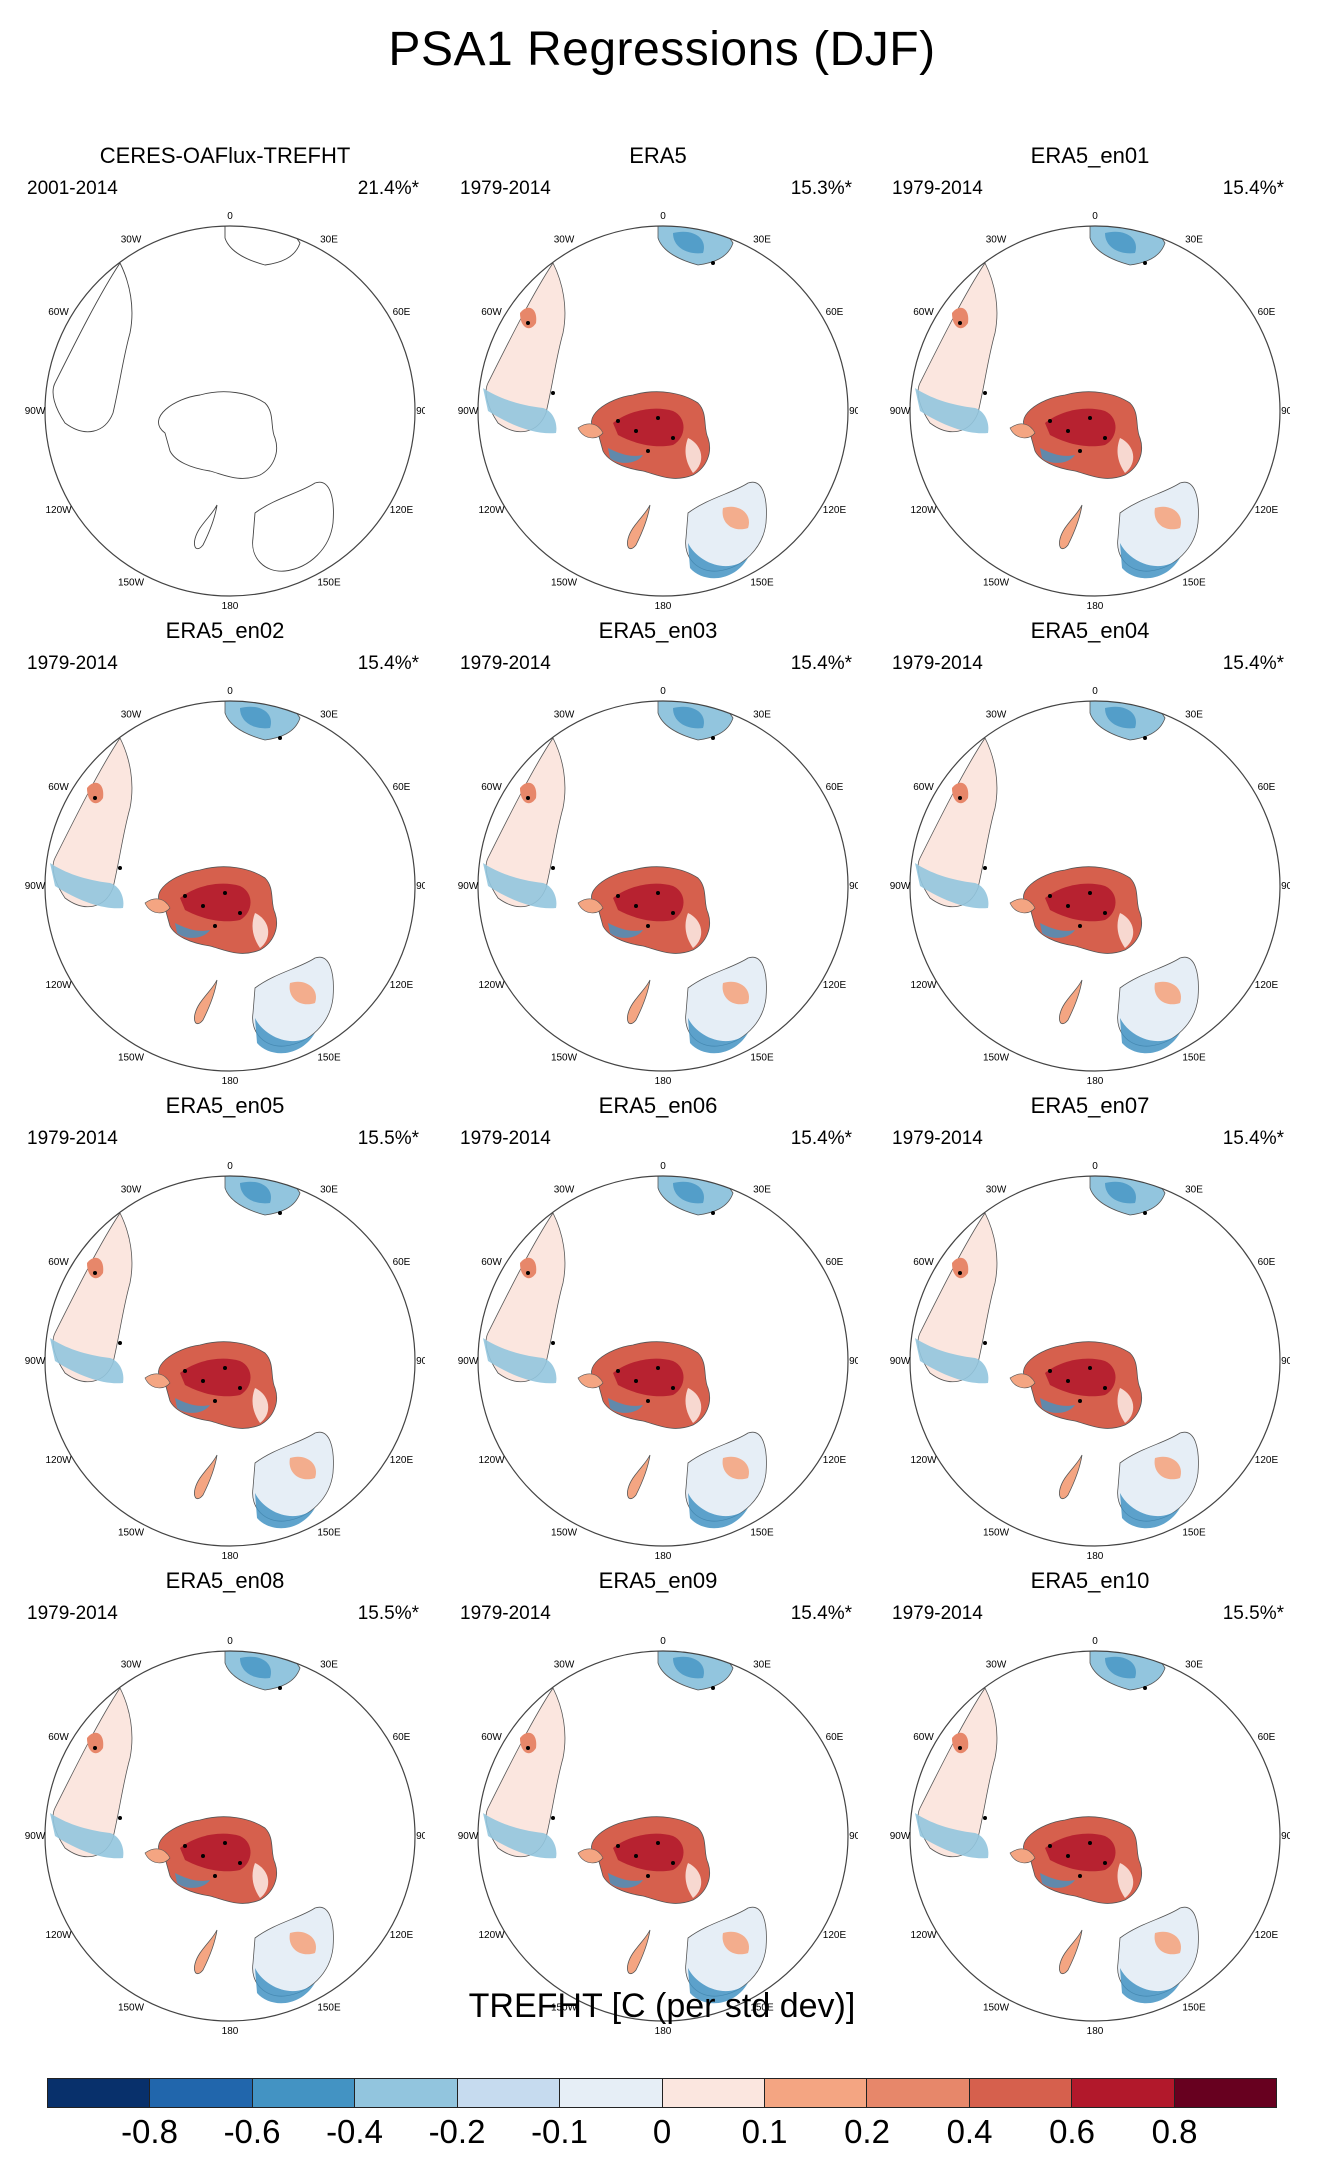 Image resolution: width=1324 pixels, height=2166 pixels. Describe the element at coordinates (1090, 155) in the screenshot. I see `panel-title: ERA5_en01` at that location.